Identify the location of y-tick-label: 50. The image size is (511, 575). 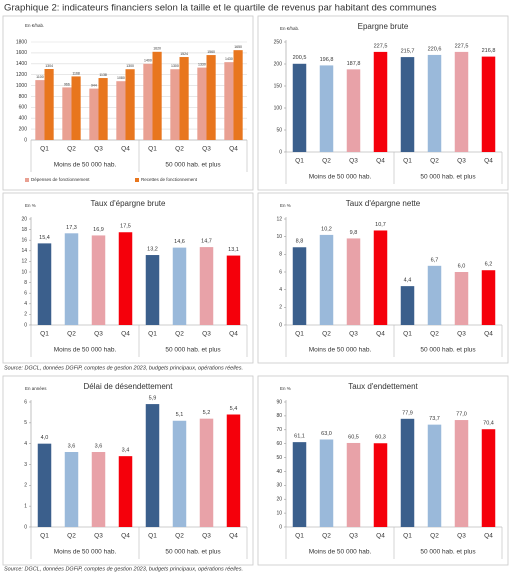
(279, 130).